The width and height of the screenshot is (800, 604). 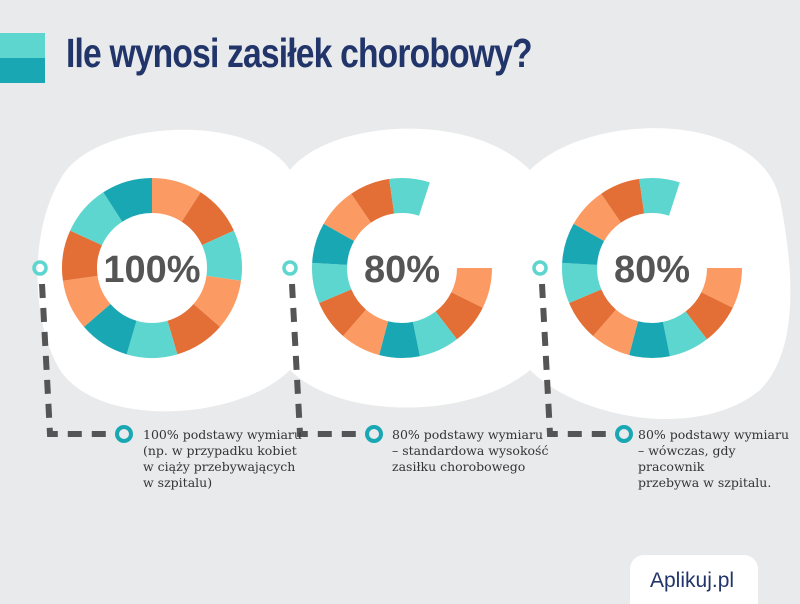 What do you see at coordinates (705, 482) in the screenshot?
I see `description-line: przebywa w szpitalu.` at bounding box center [705, 482].